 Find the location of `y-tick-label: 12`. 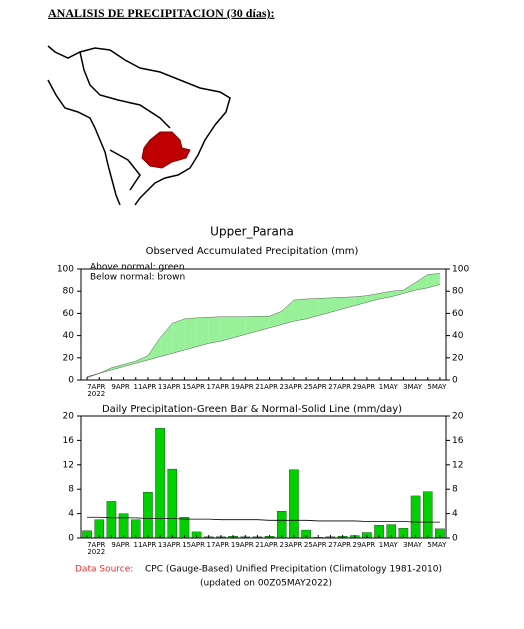

y-tick-label: 12 is located at coordinates (68, 465).